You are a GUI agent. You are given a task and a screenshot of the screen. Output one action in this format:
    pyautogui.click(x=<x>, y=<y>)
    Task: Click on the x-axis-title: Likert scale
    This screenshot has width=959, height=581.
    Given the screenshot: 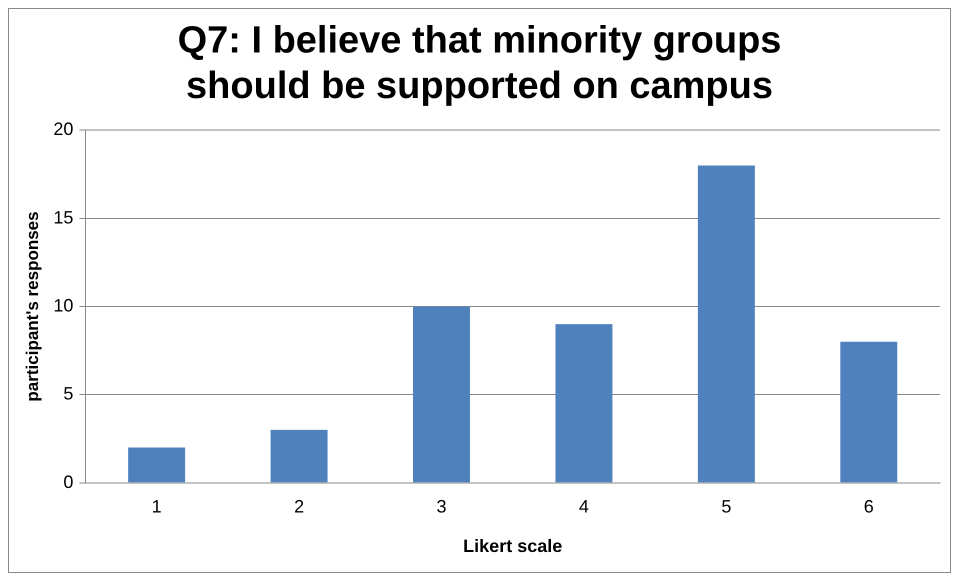 What is the action you would take?
    pyautogui.click(x=512, y=546)
    